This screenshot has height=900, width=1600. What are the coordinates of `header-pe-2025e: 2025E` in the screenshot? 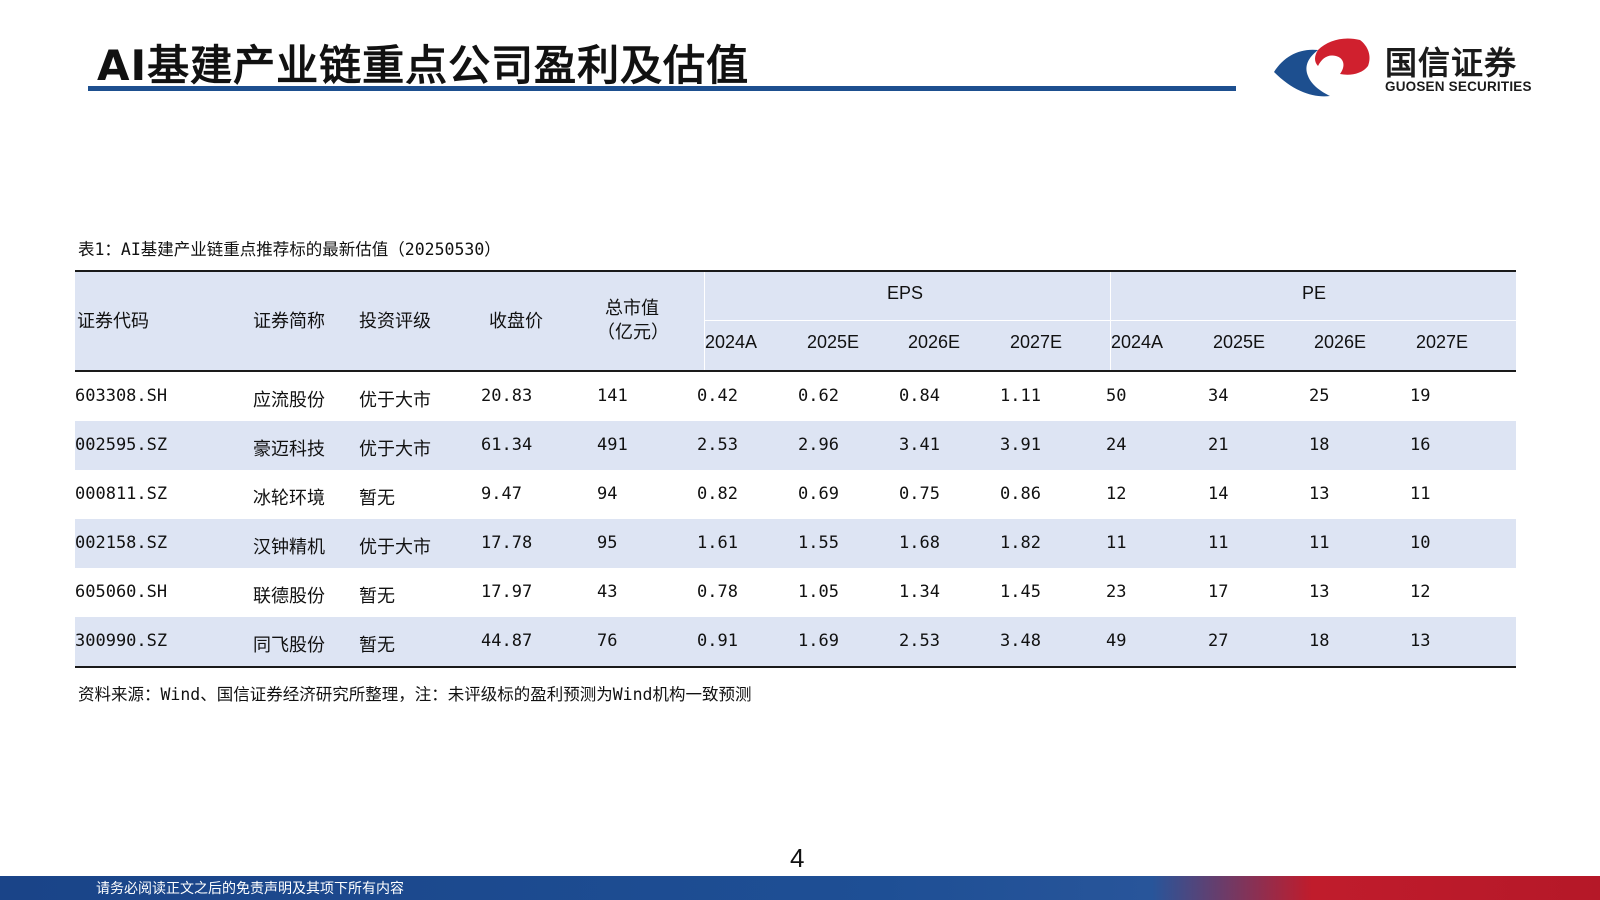 It's located at (1239, 342).